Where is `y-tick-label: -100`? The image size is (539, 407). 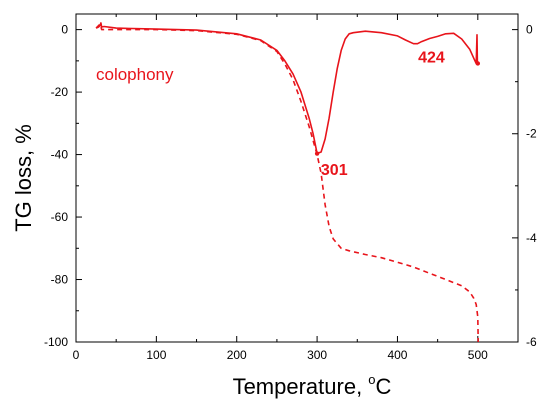
y-tick-label: -100 is located at coordinates (56, 342).